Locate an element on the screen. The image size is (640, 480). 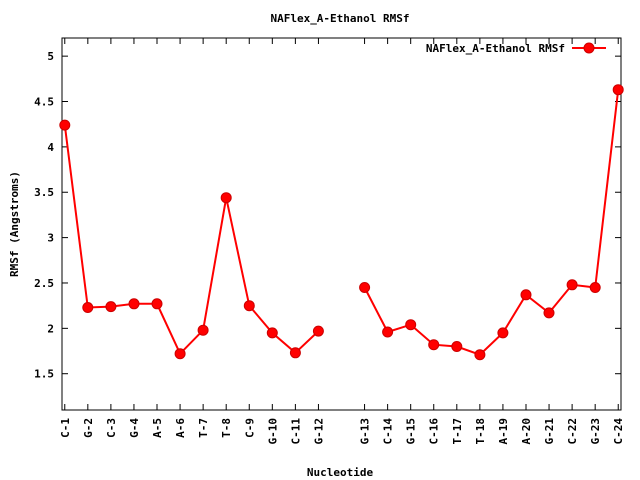
legend-marker is located at coordinates (589, 48).